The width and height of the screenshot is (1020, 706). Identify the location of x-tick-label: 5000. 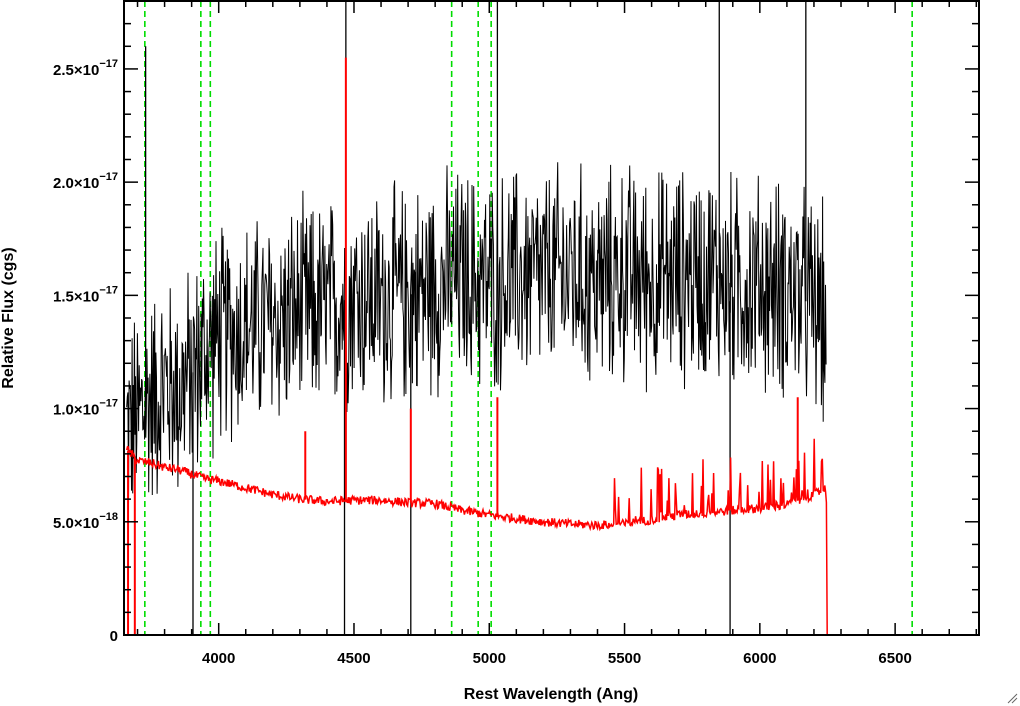
(489, 658).